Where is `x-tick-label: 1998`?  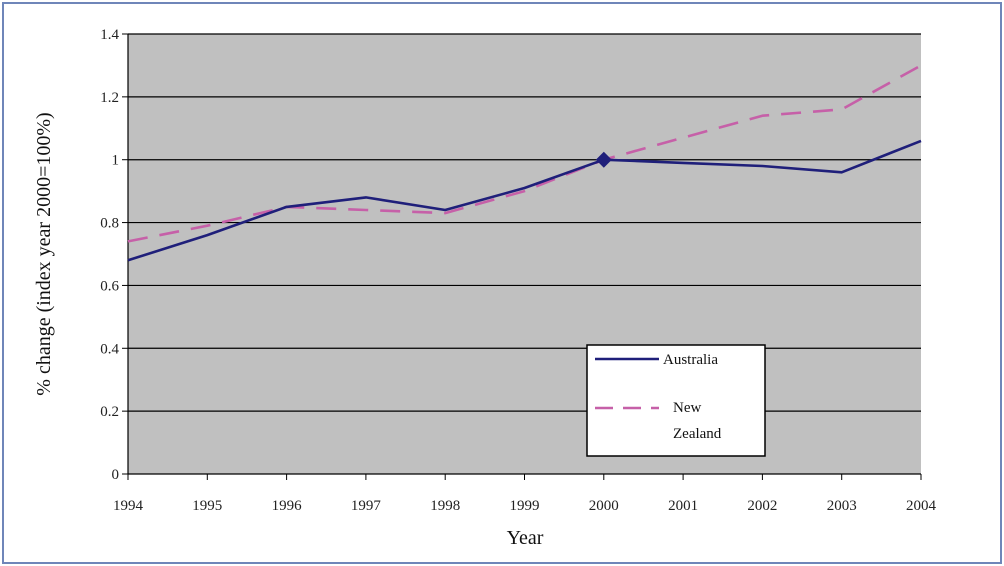
x-tick-label: 1998 is located at coordinates (445, 506).